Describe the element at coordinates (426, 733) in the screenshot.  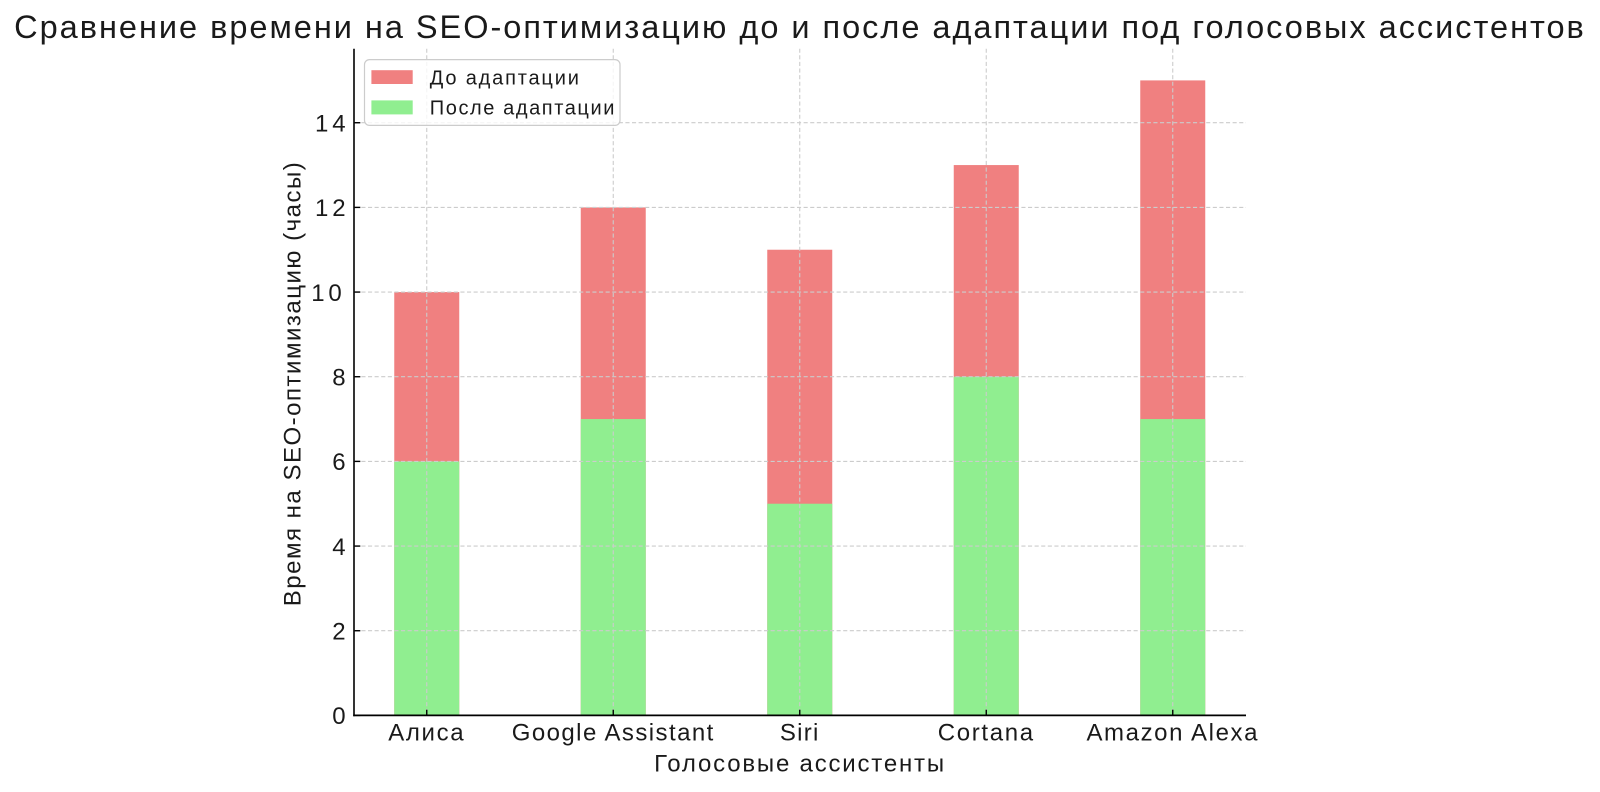
I see `svg-text: Алиса` at that location.